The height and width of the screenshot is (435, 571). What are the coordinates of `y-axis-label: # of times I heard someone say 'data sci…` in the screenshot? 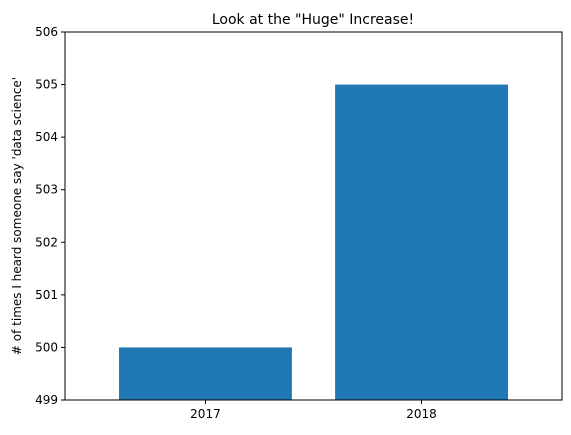 It's located at (17, 216).